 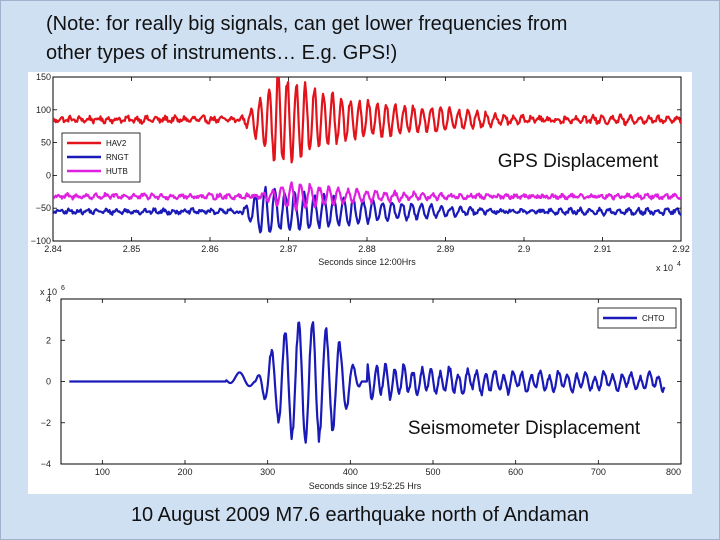 What do you see at coordinates (102, 472) in the screenshot?
I see `seis-xtick-label: 100` at bounding box center [102, 472].